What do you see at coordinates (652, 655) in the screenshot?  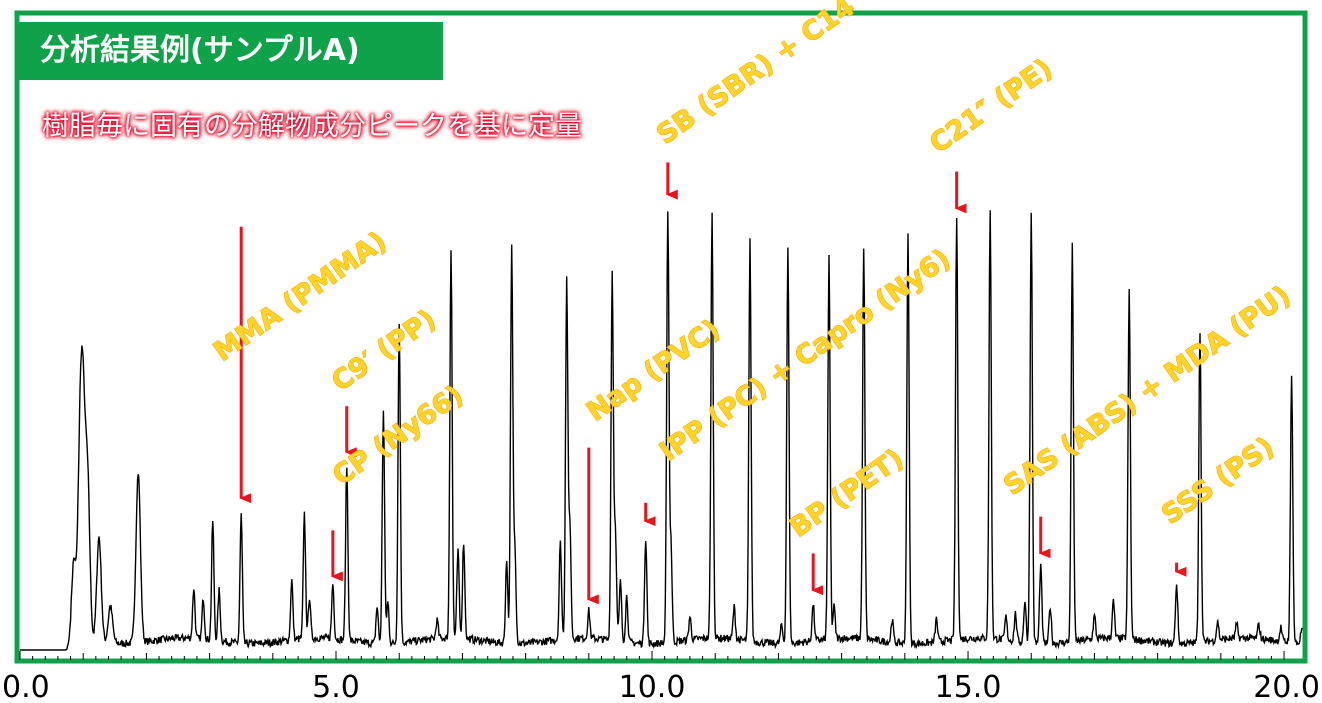 I see `x-axis-ticks` at bounding box center [652, 655].